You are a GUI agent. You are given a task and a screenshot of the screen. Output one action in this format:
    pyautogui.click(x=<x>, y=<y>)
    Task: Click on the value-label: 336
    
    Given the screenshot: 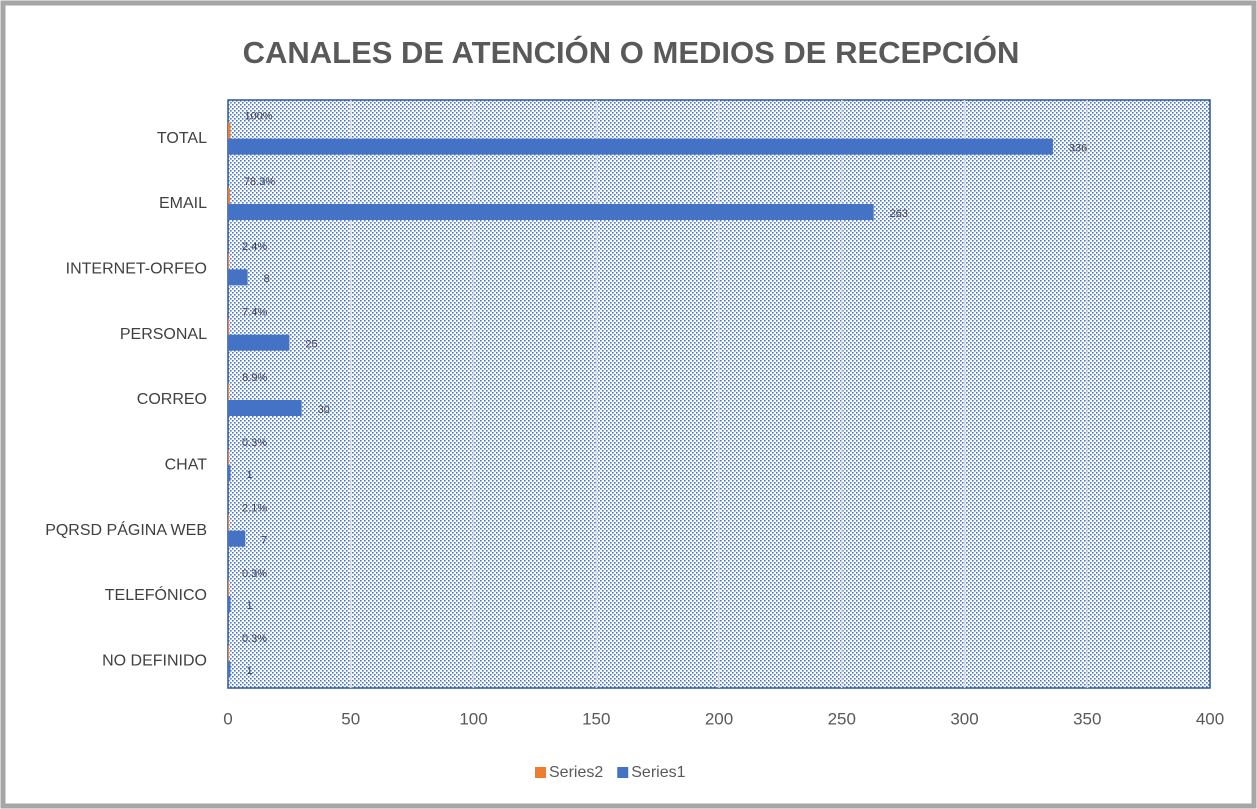 What is the action you would take?
    pyautogui.click(x=1078, y=149)
    